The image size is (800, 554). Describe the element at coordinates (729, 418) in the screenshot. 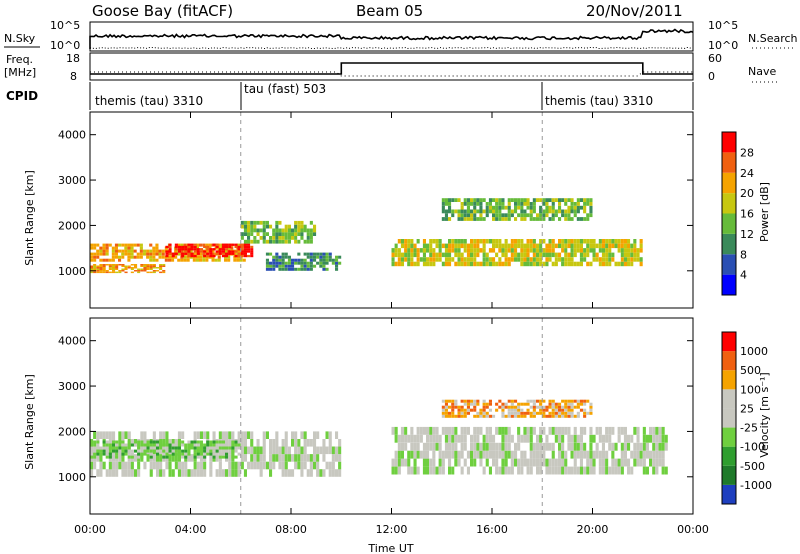

I see `colorbar-frame` at that location.